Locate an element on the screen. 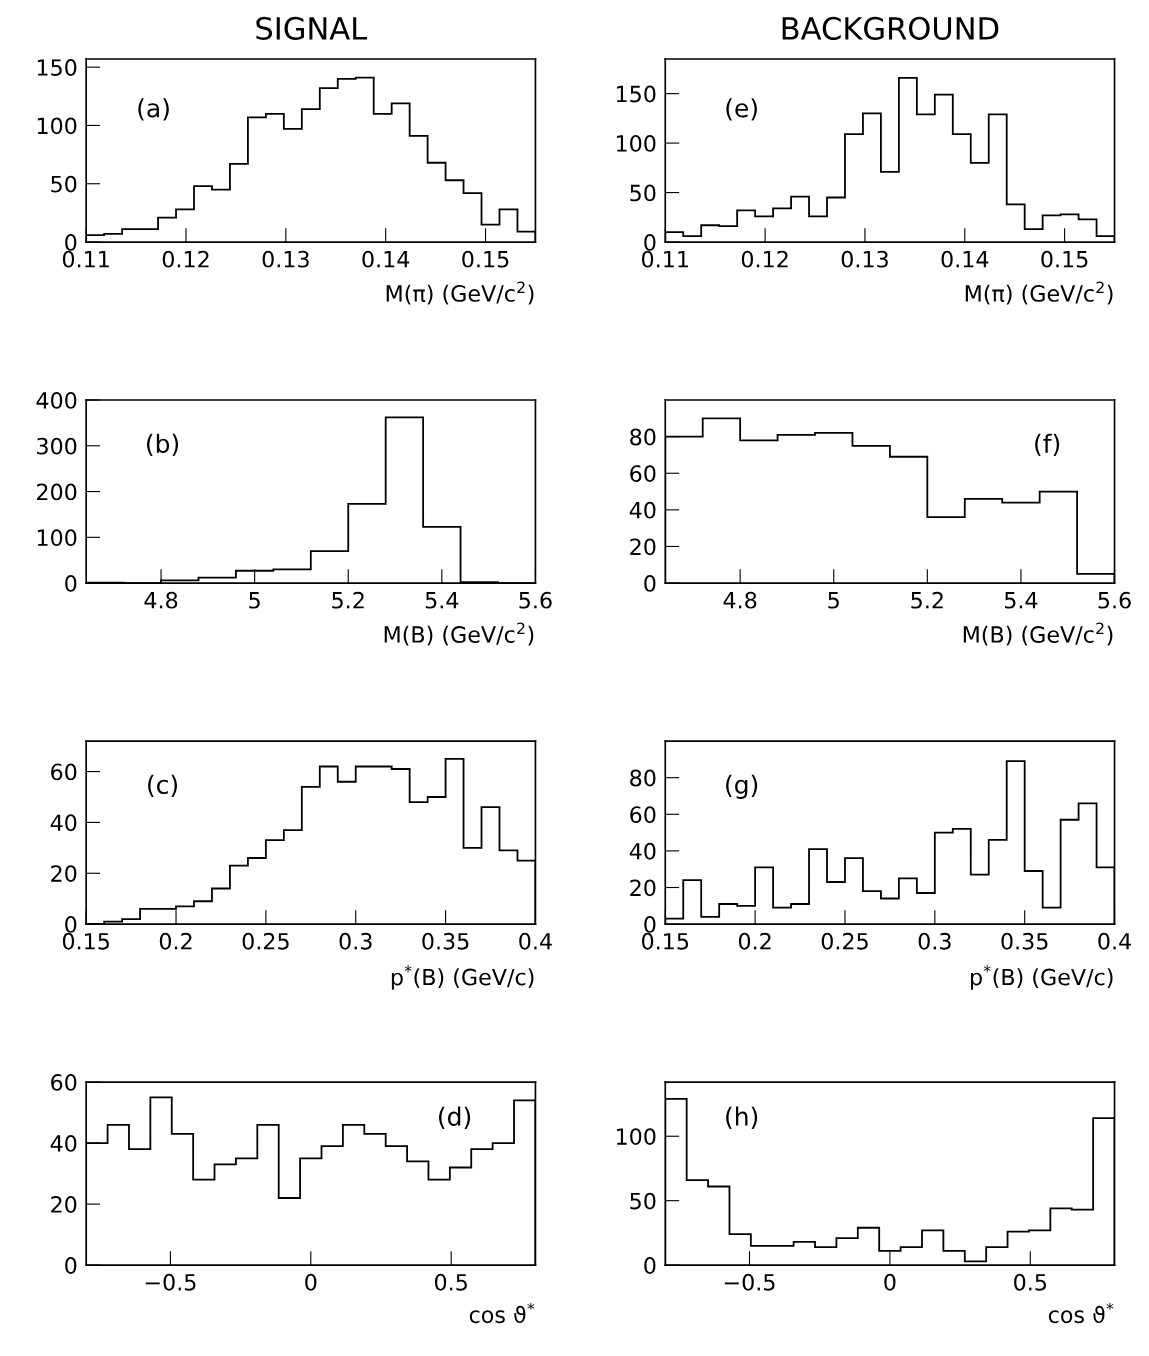  y-tick-label: 200 is located at coordinates (57, 492).